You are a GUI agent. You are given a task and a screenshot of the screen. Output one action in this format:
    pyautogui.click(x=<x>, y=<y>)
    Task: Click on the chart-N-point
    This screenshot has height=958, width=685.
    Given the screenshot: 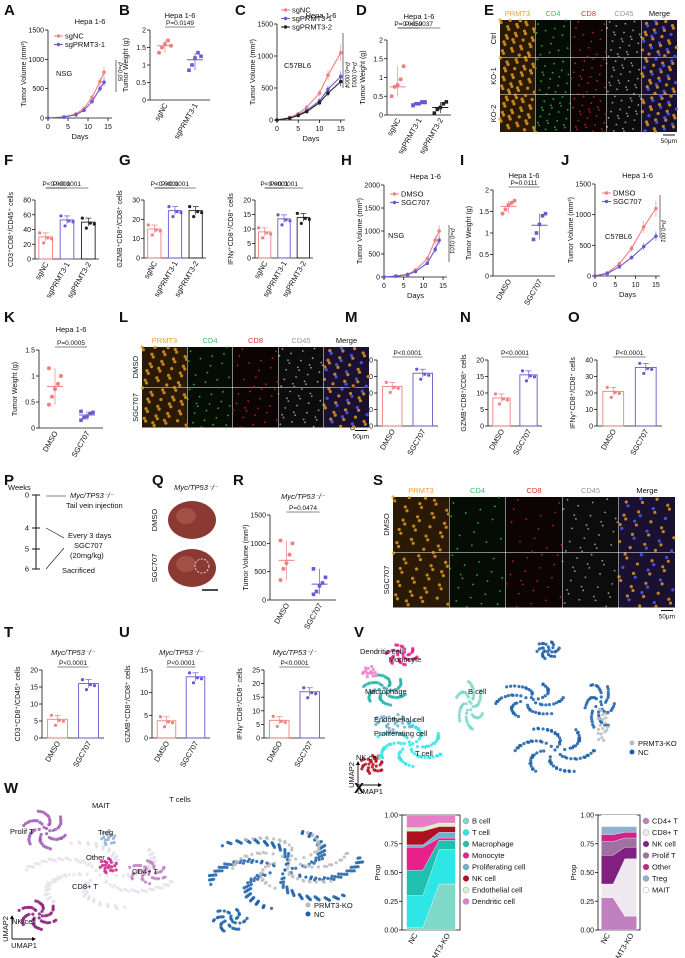 What is the action you would take?
    pyautogui.click(x=503, y=399)
    